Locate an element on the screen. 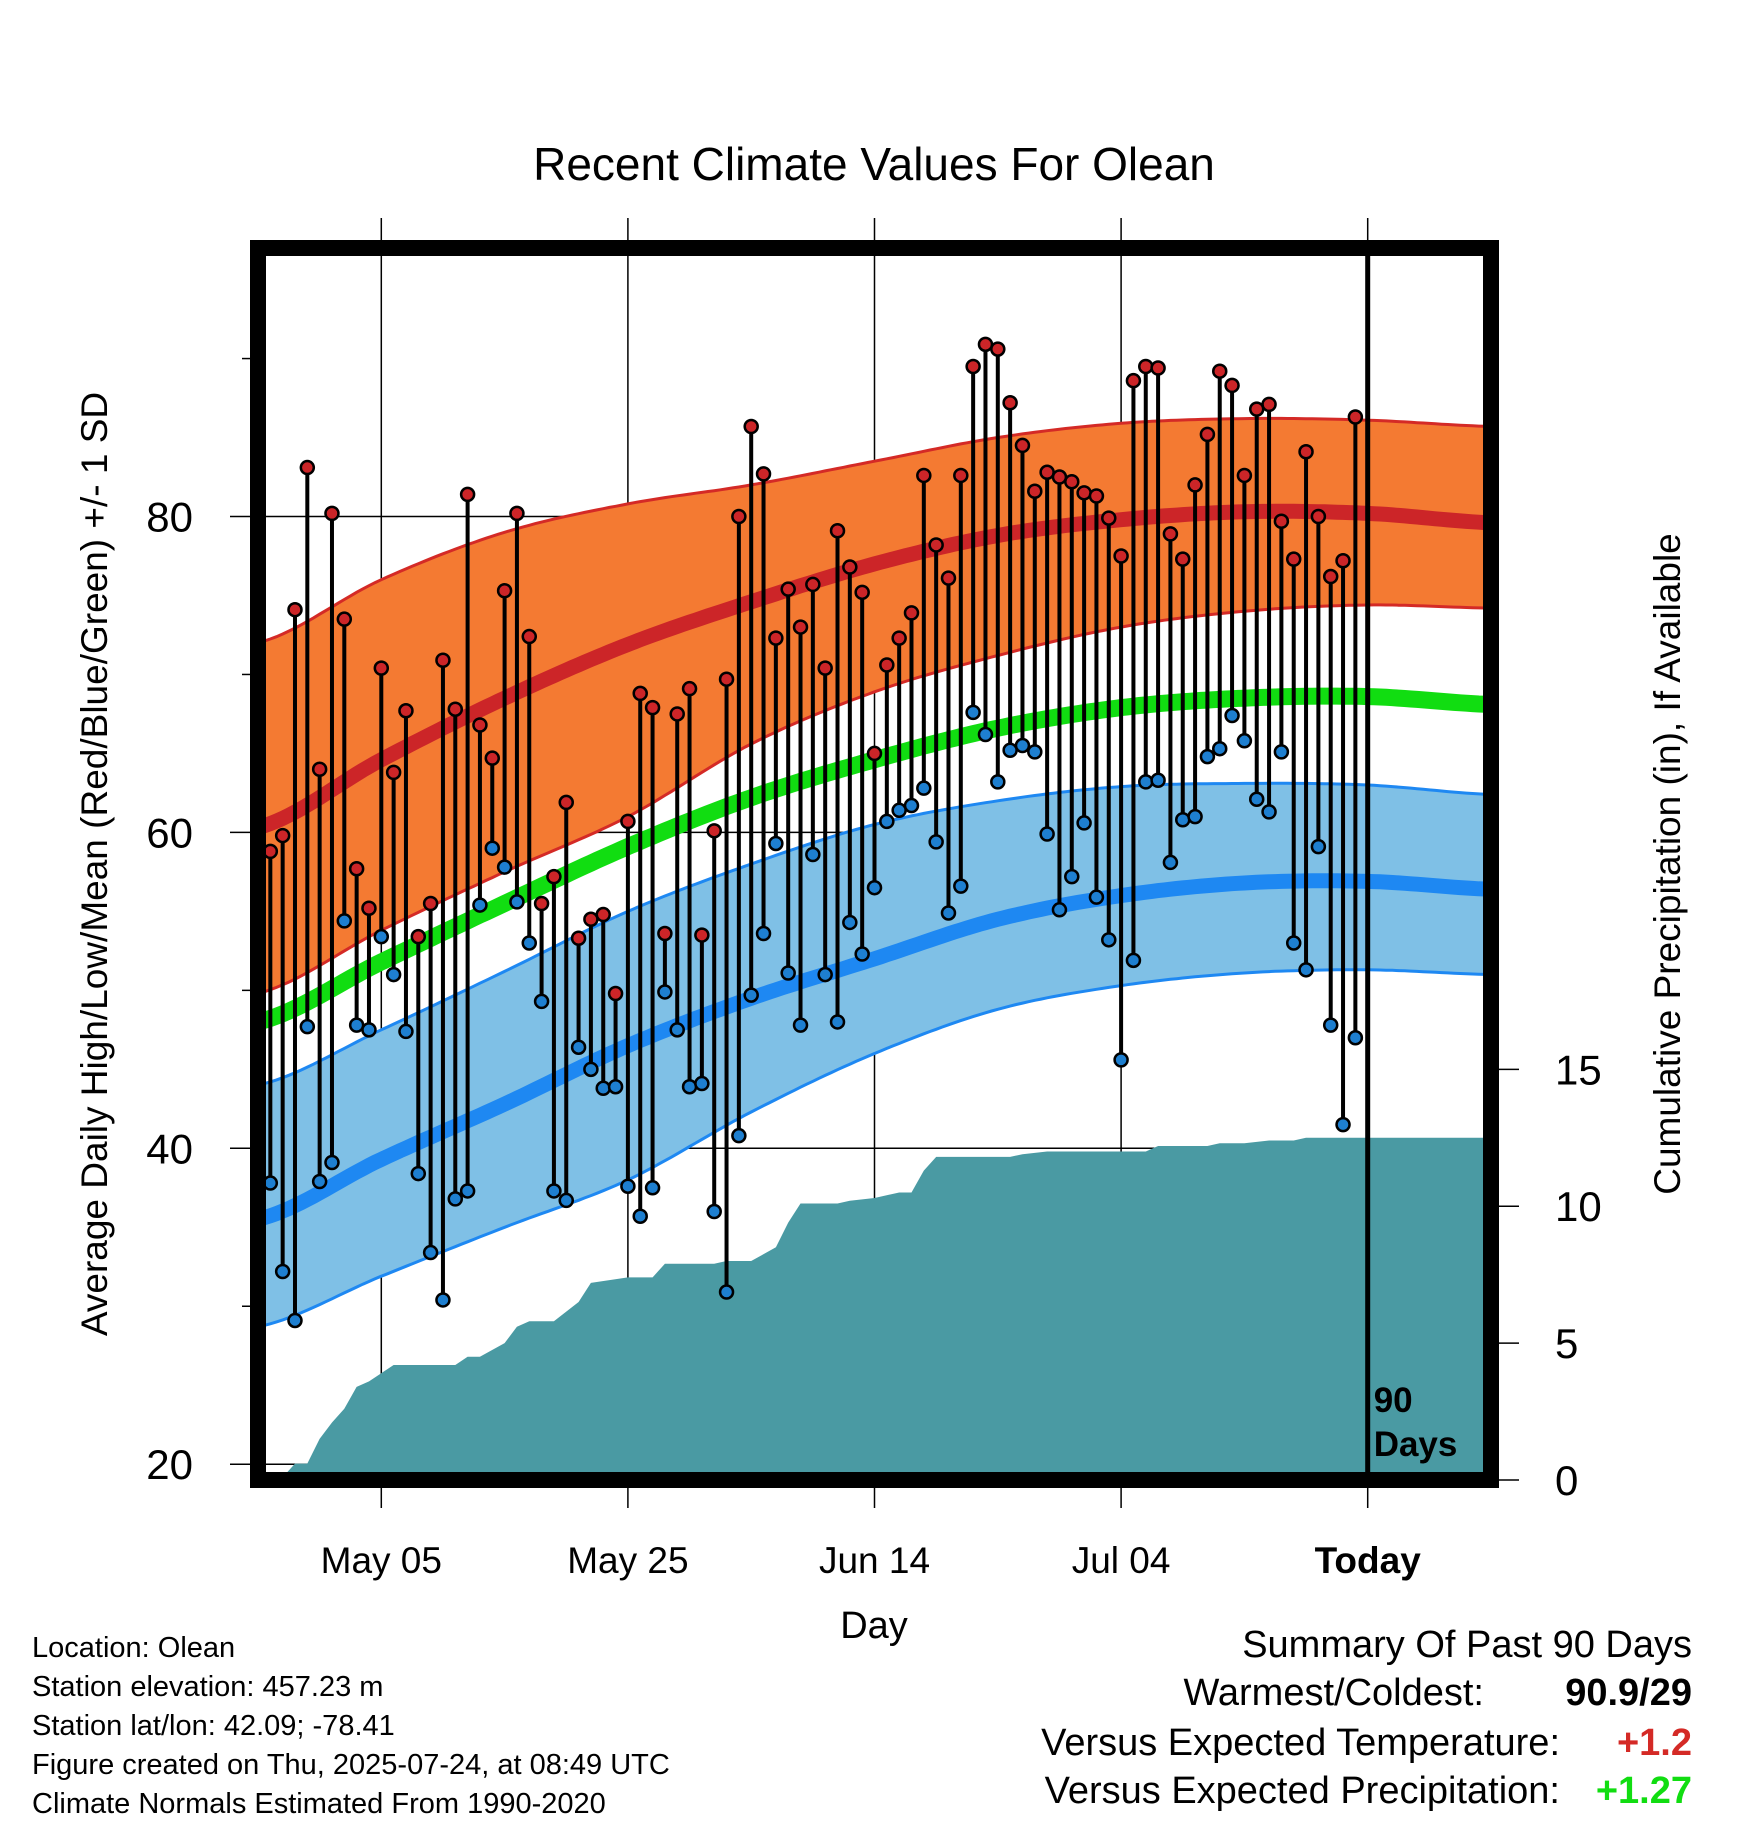  summary-warmest-value: 90.9/29 is located at coordinates (1628, 1693).